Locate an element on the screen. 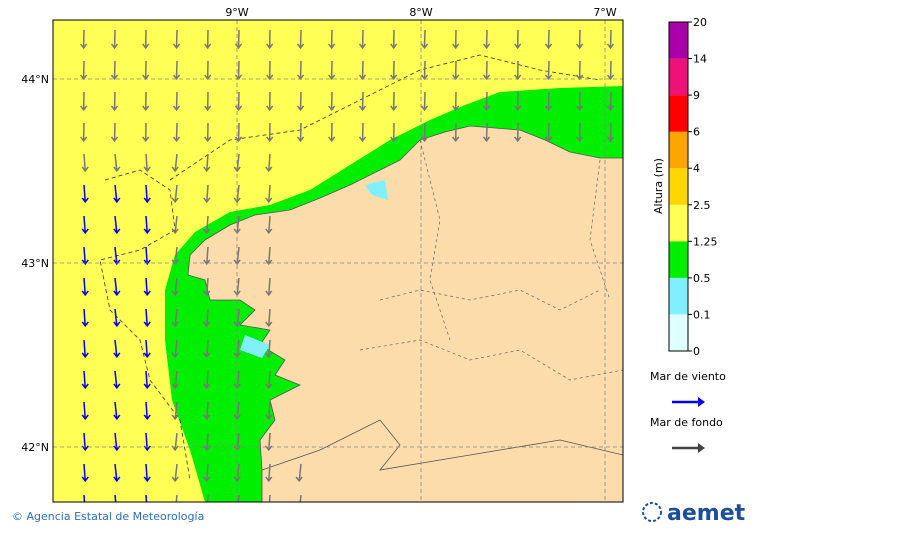 Image resolution: width=900 pixels, height=537 pixels. colorbar-label: 20 is located at coordinates (700, 22).